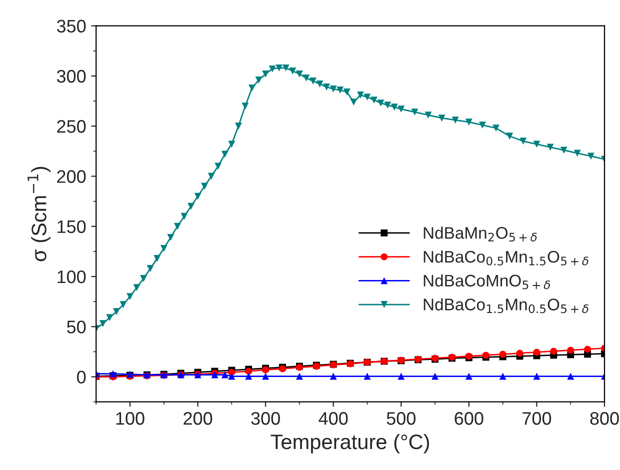  I want to click on y-tick-label: 50, so click(76, 327).